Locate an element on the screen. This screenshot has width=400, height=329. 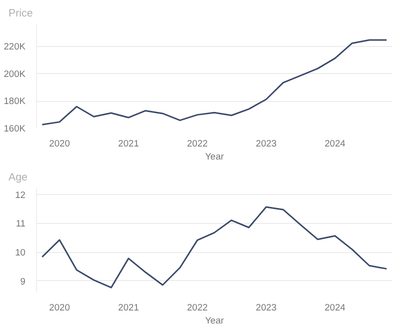
y-tick-label: 180K is located at coordinates (15, 101).